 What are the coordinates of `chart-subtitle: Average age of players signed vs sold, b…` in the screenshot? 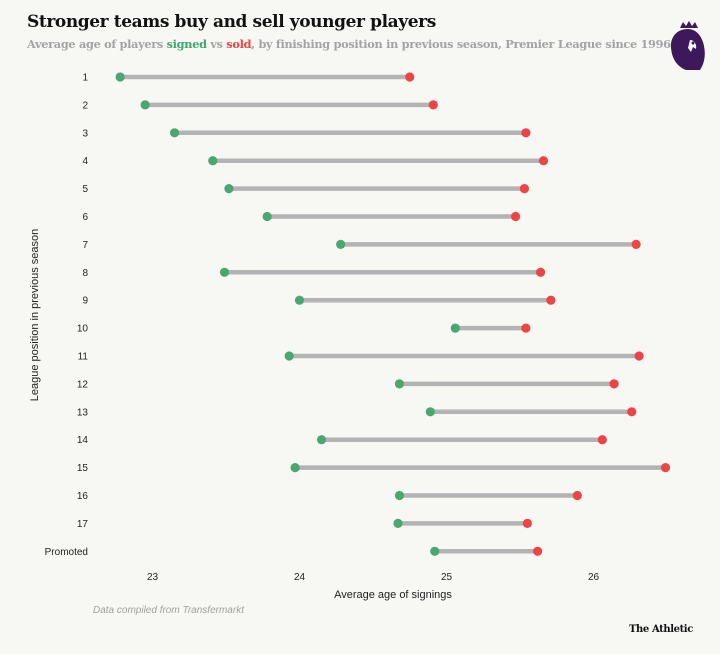 It's located at (359, 44).